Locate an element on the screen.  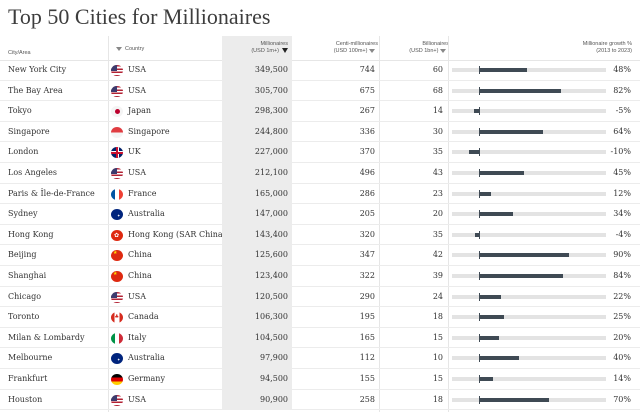
centi-millionaires-value: 496 is located at coordinates (367, 172).